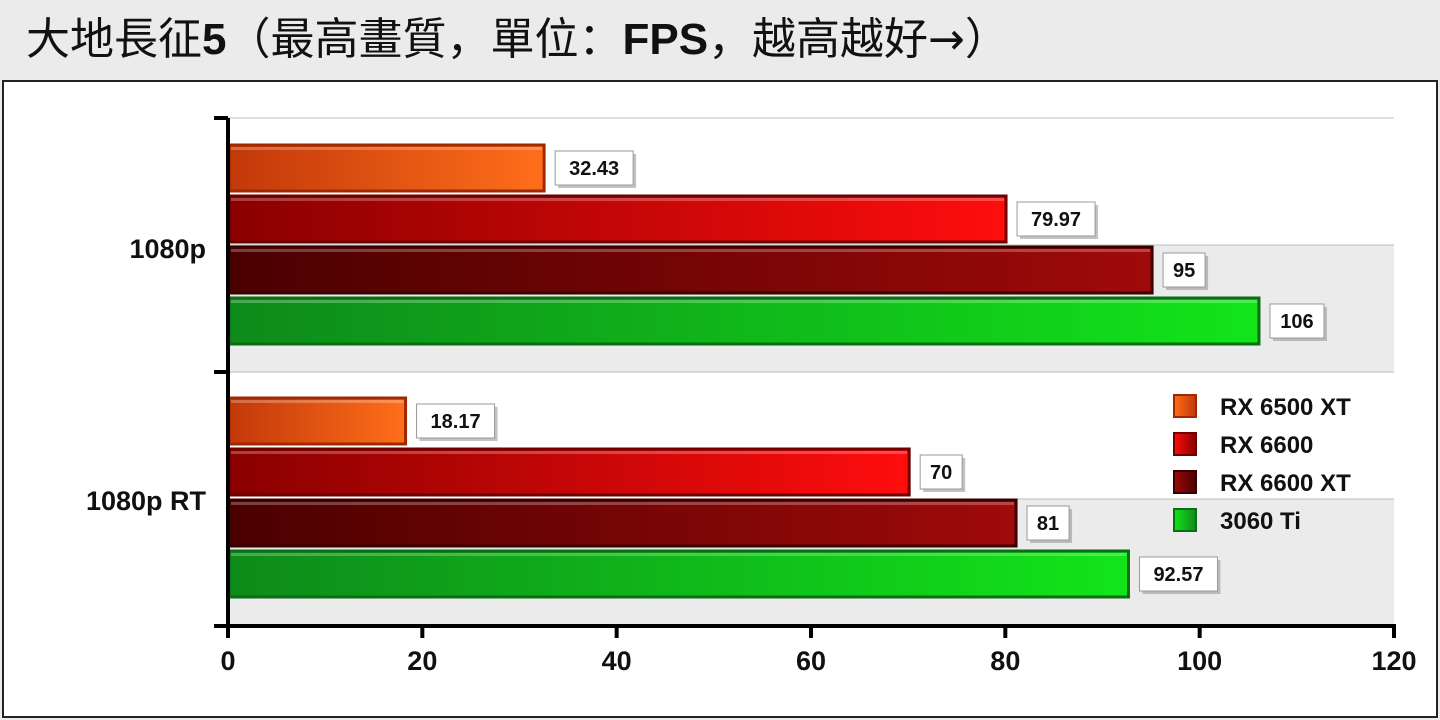 The width and height of the screenshot is (1440, 720). I want to click on value-label: 79.97, so click(1056, 220).